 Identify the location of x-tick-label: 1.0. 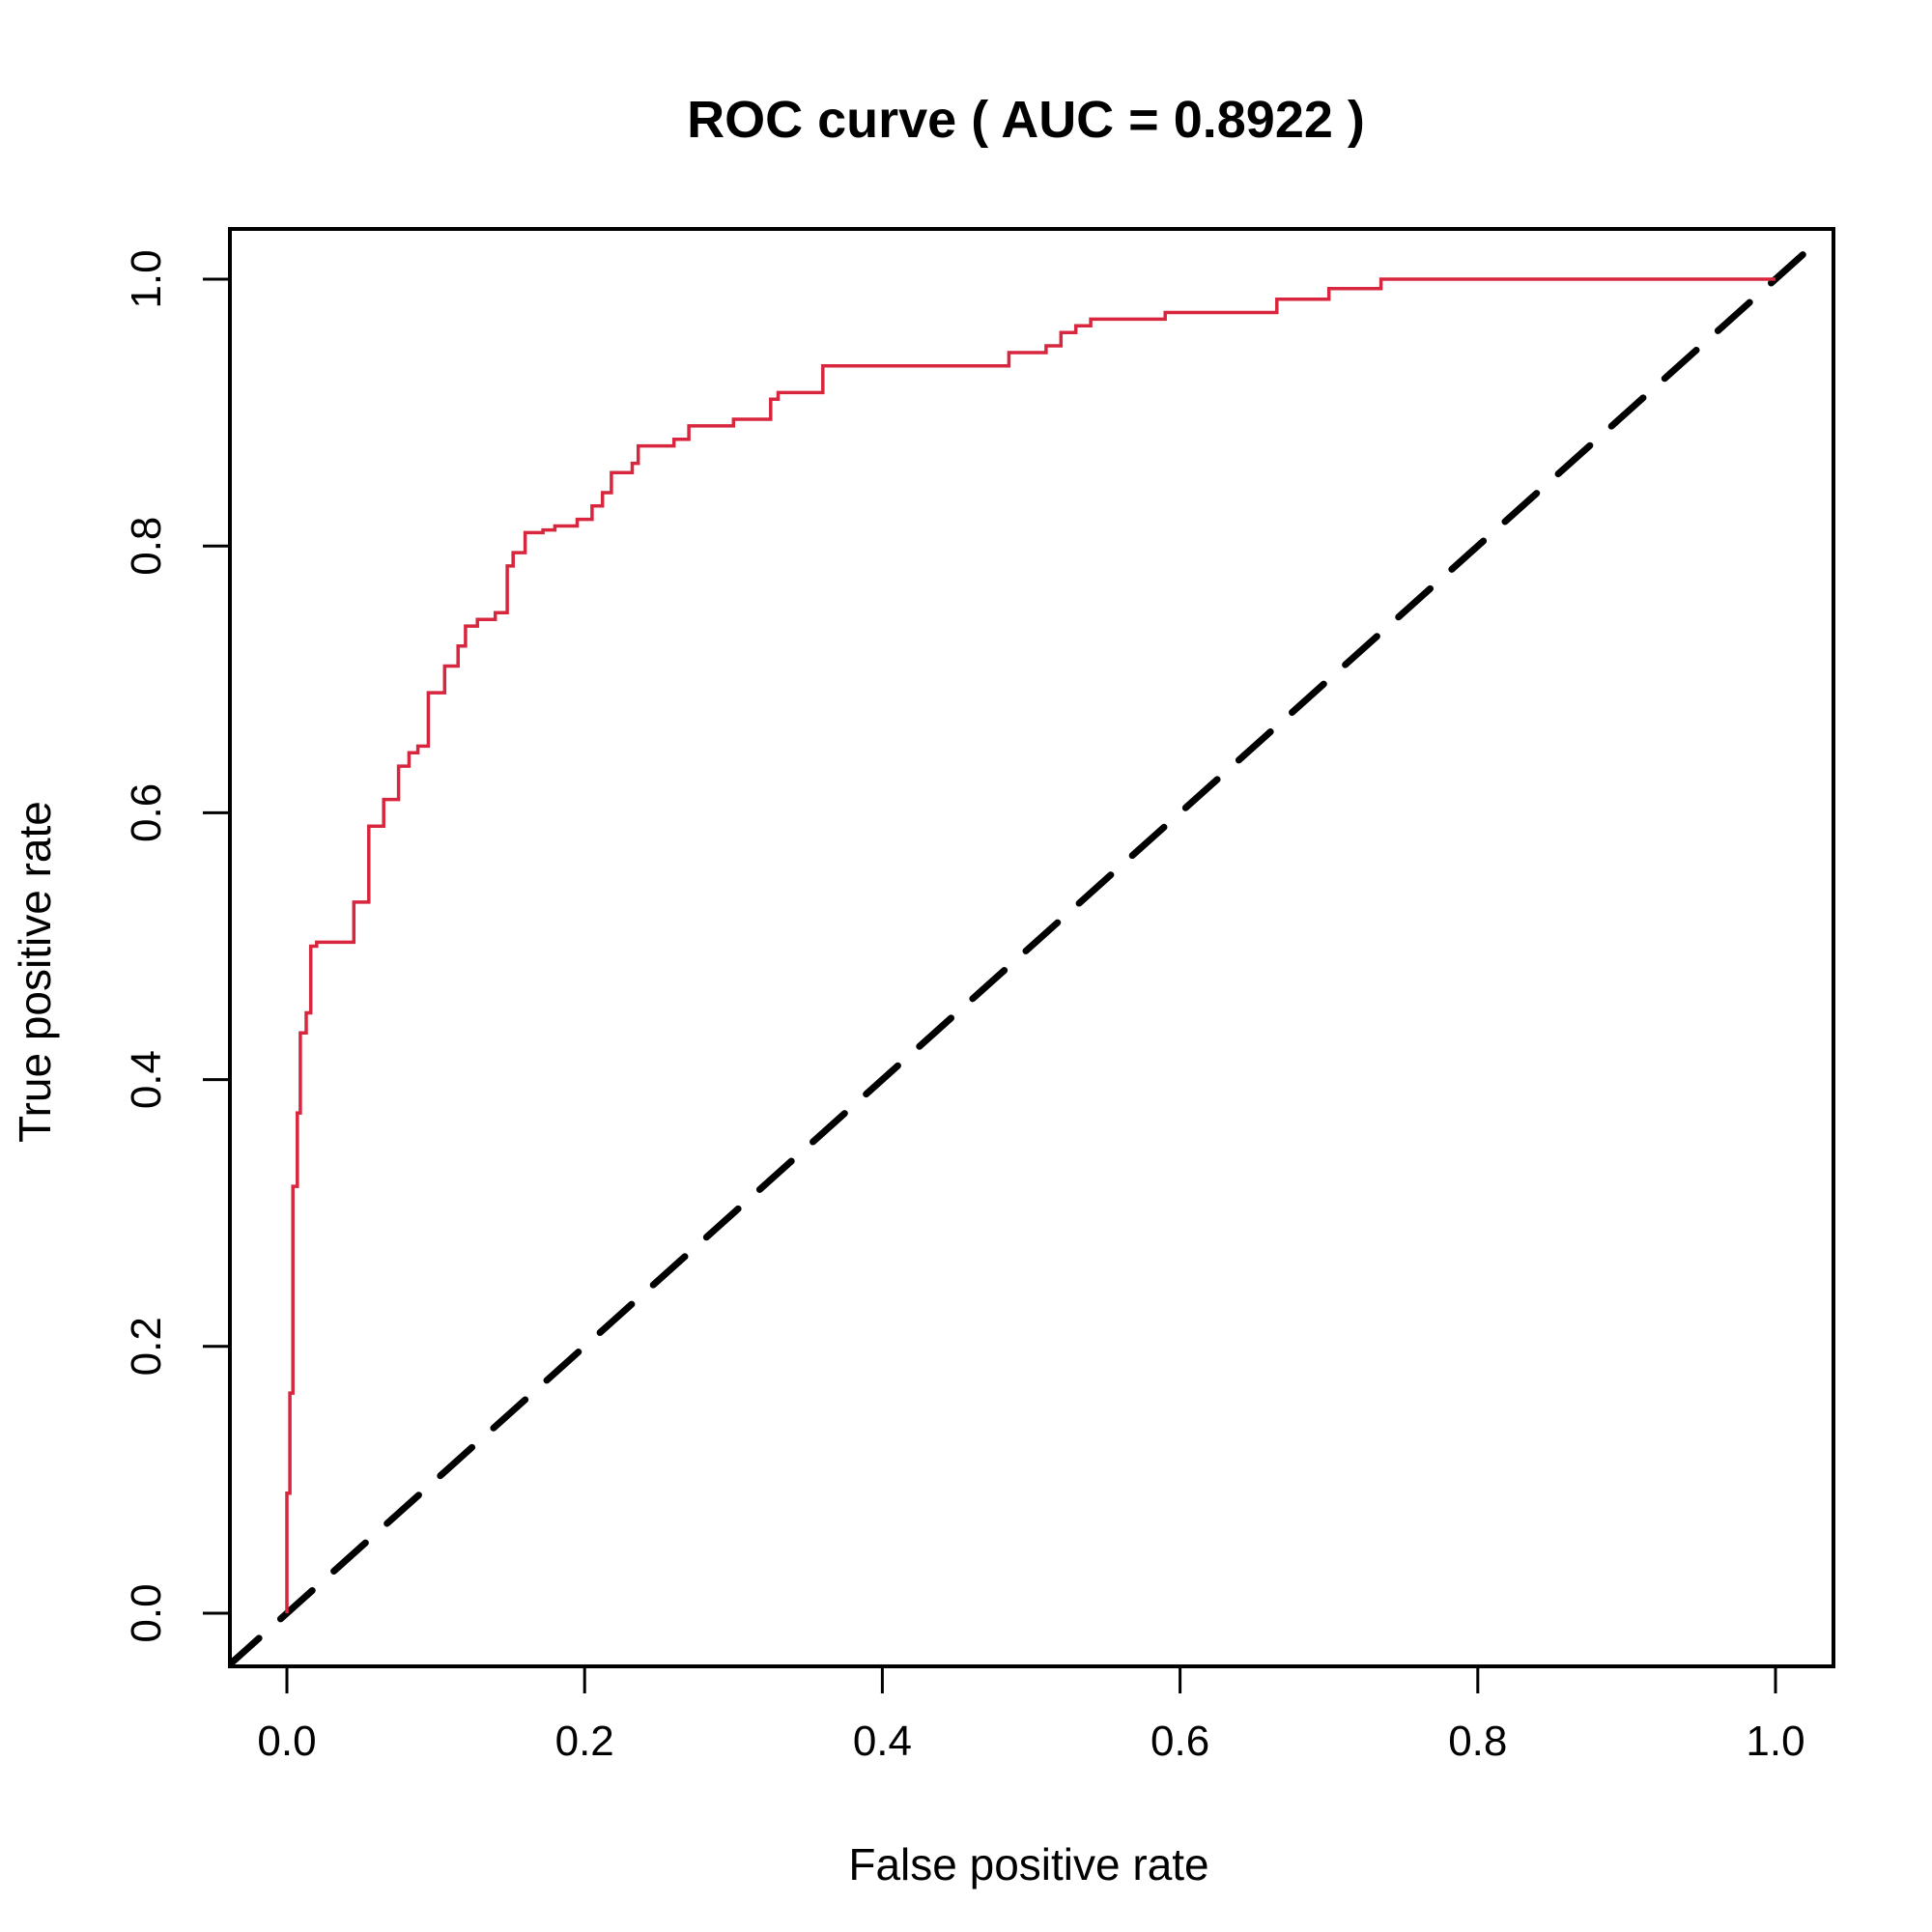
(1775, 1741).